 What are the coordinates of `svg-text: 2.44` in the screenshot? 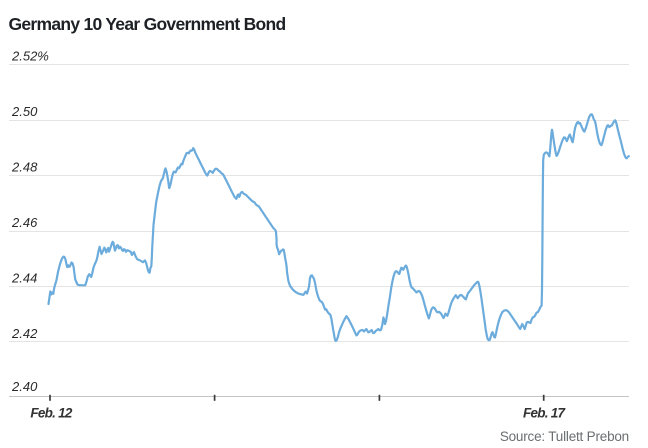 It's located at (24, 277).